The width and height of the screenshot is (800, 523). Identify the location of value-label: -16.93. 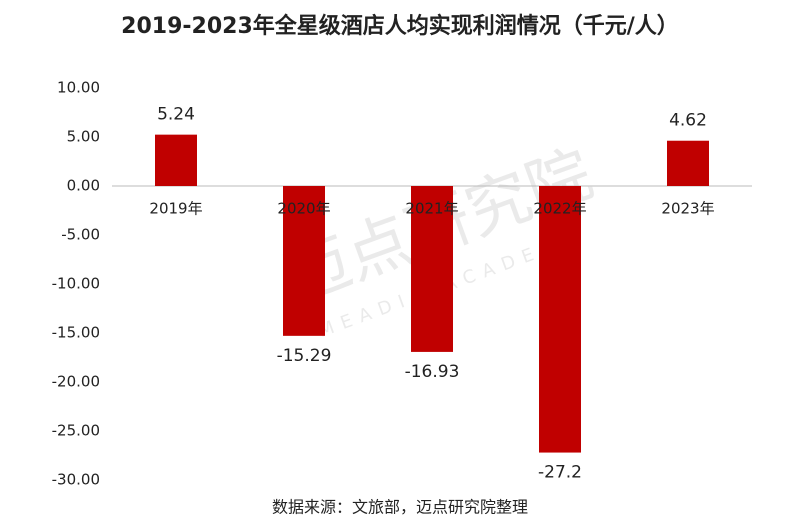
(432, 372).